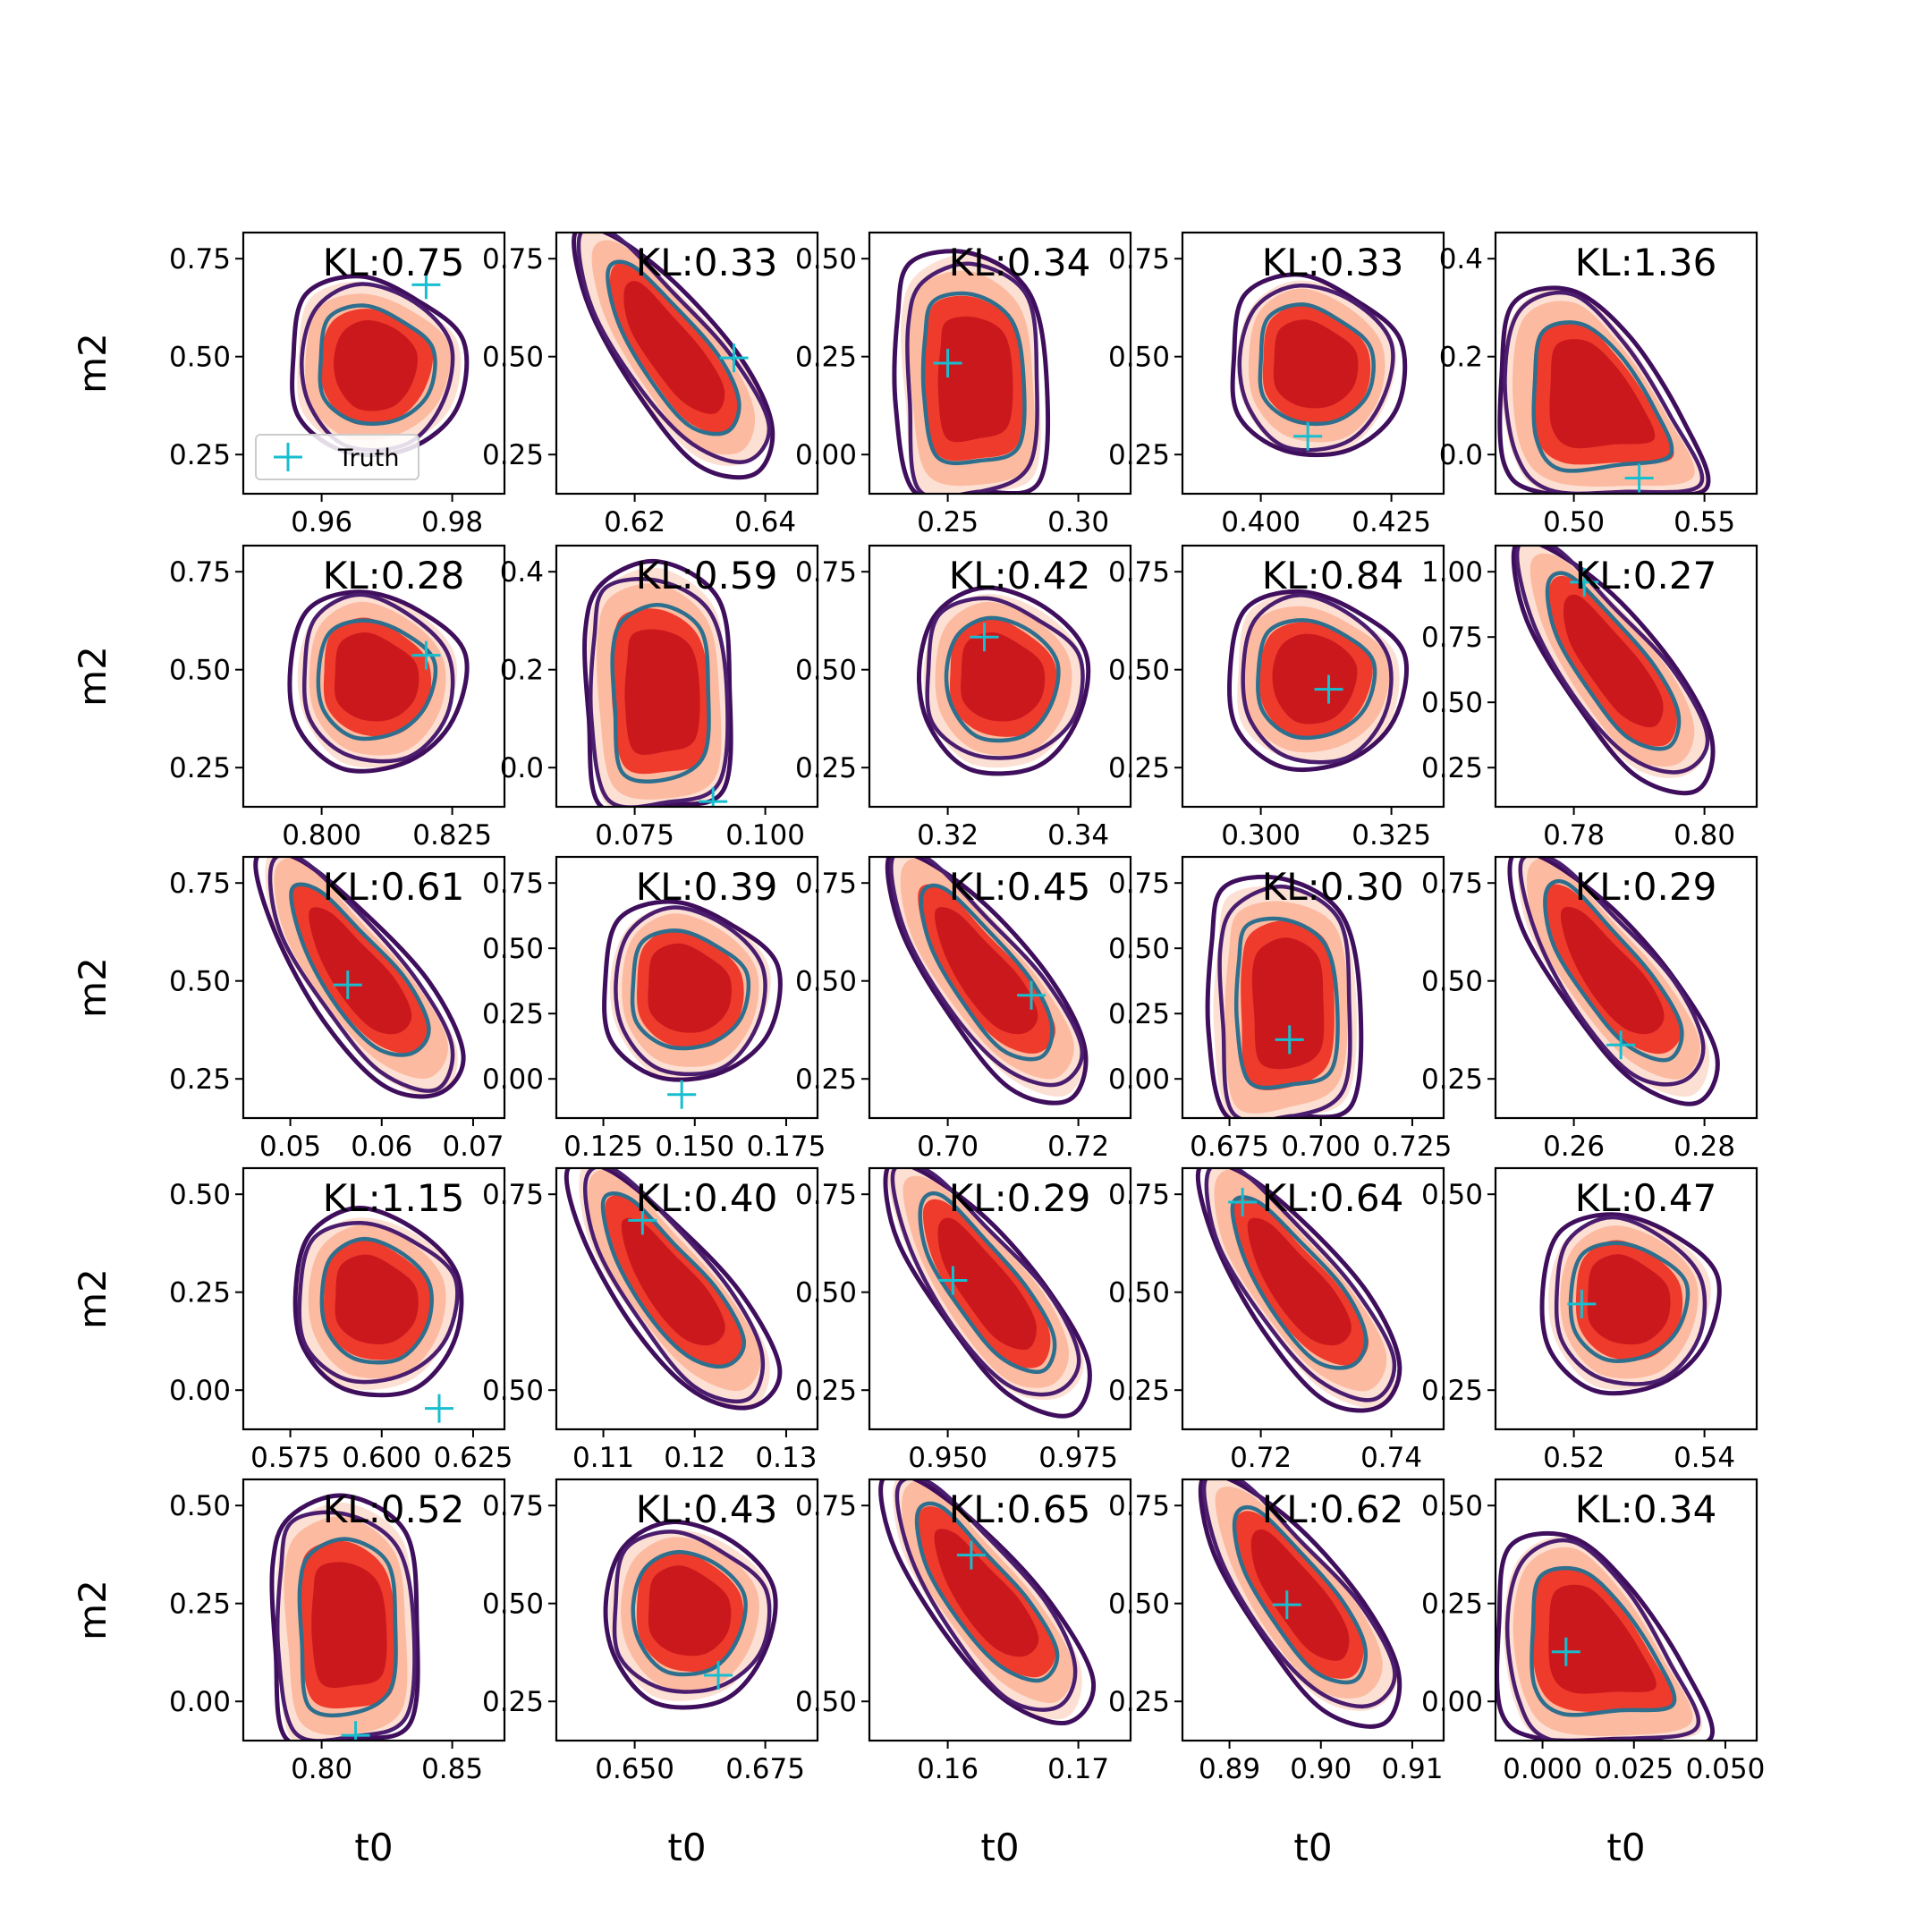 The image size is (1932, 1932). What do you see at coordinates (948, 522) in the screenshot?
I see `x-tick-label: 0.25` at bounding box center [948, 522].